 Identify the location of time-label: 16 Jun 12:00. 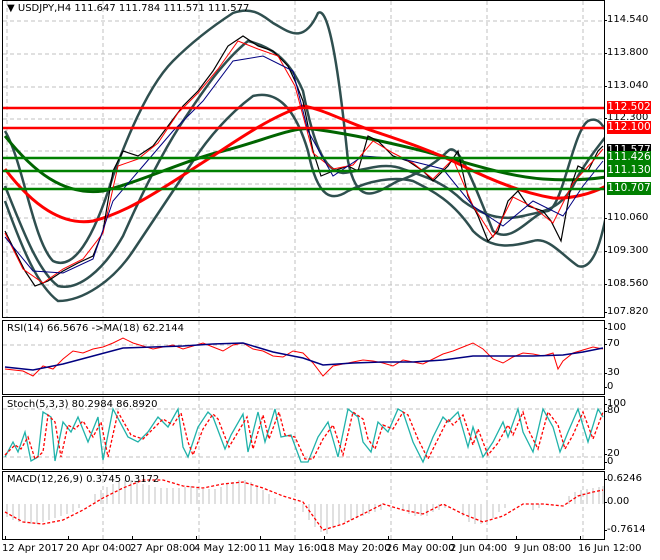
(610, 548).